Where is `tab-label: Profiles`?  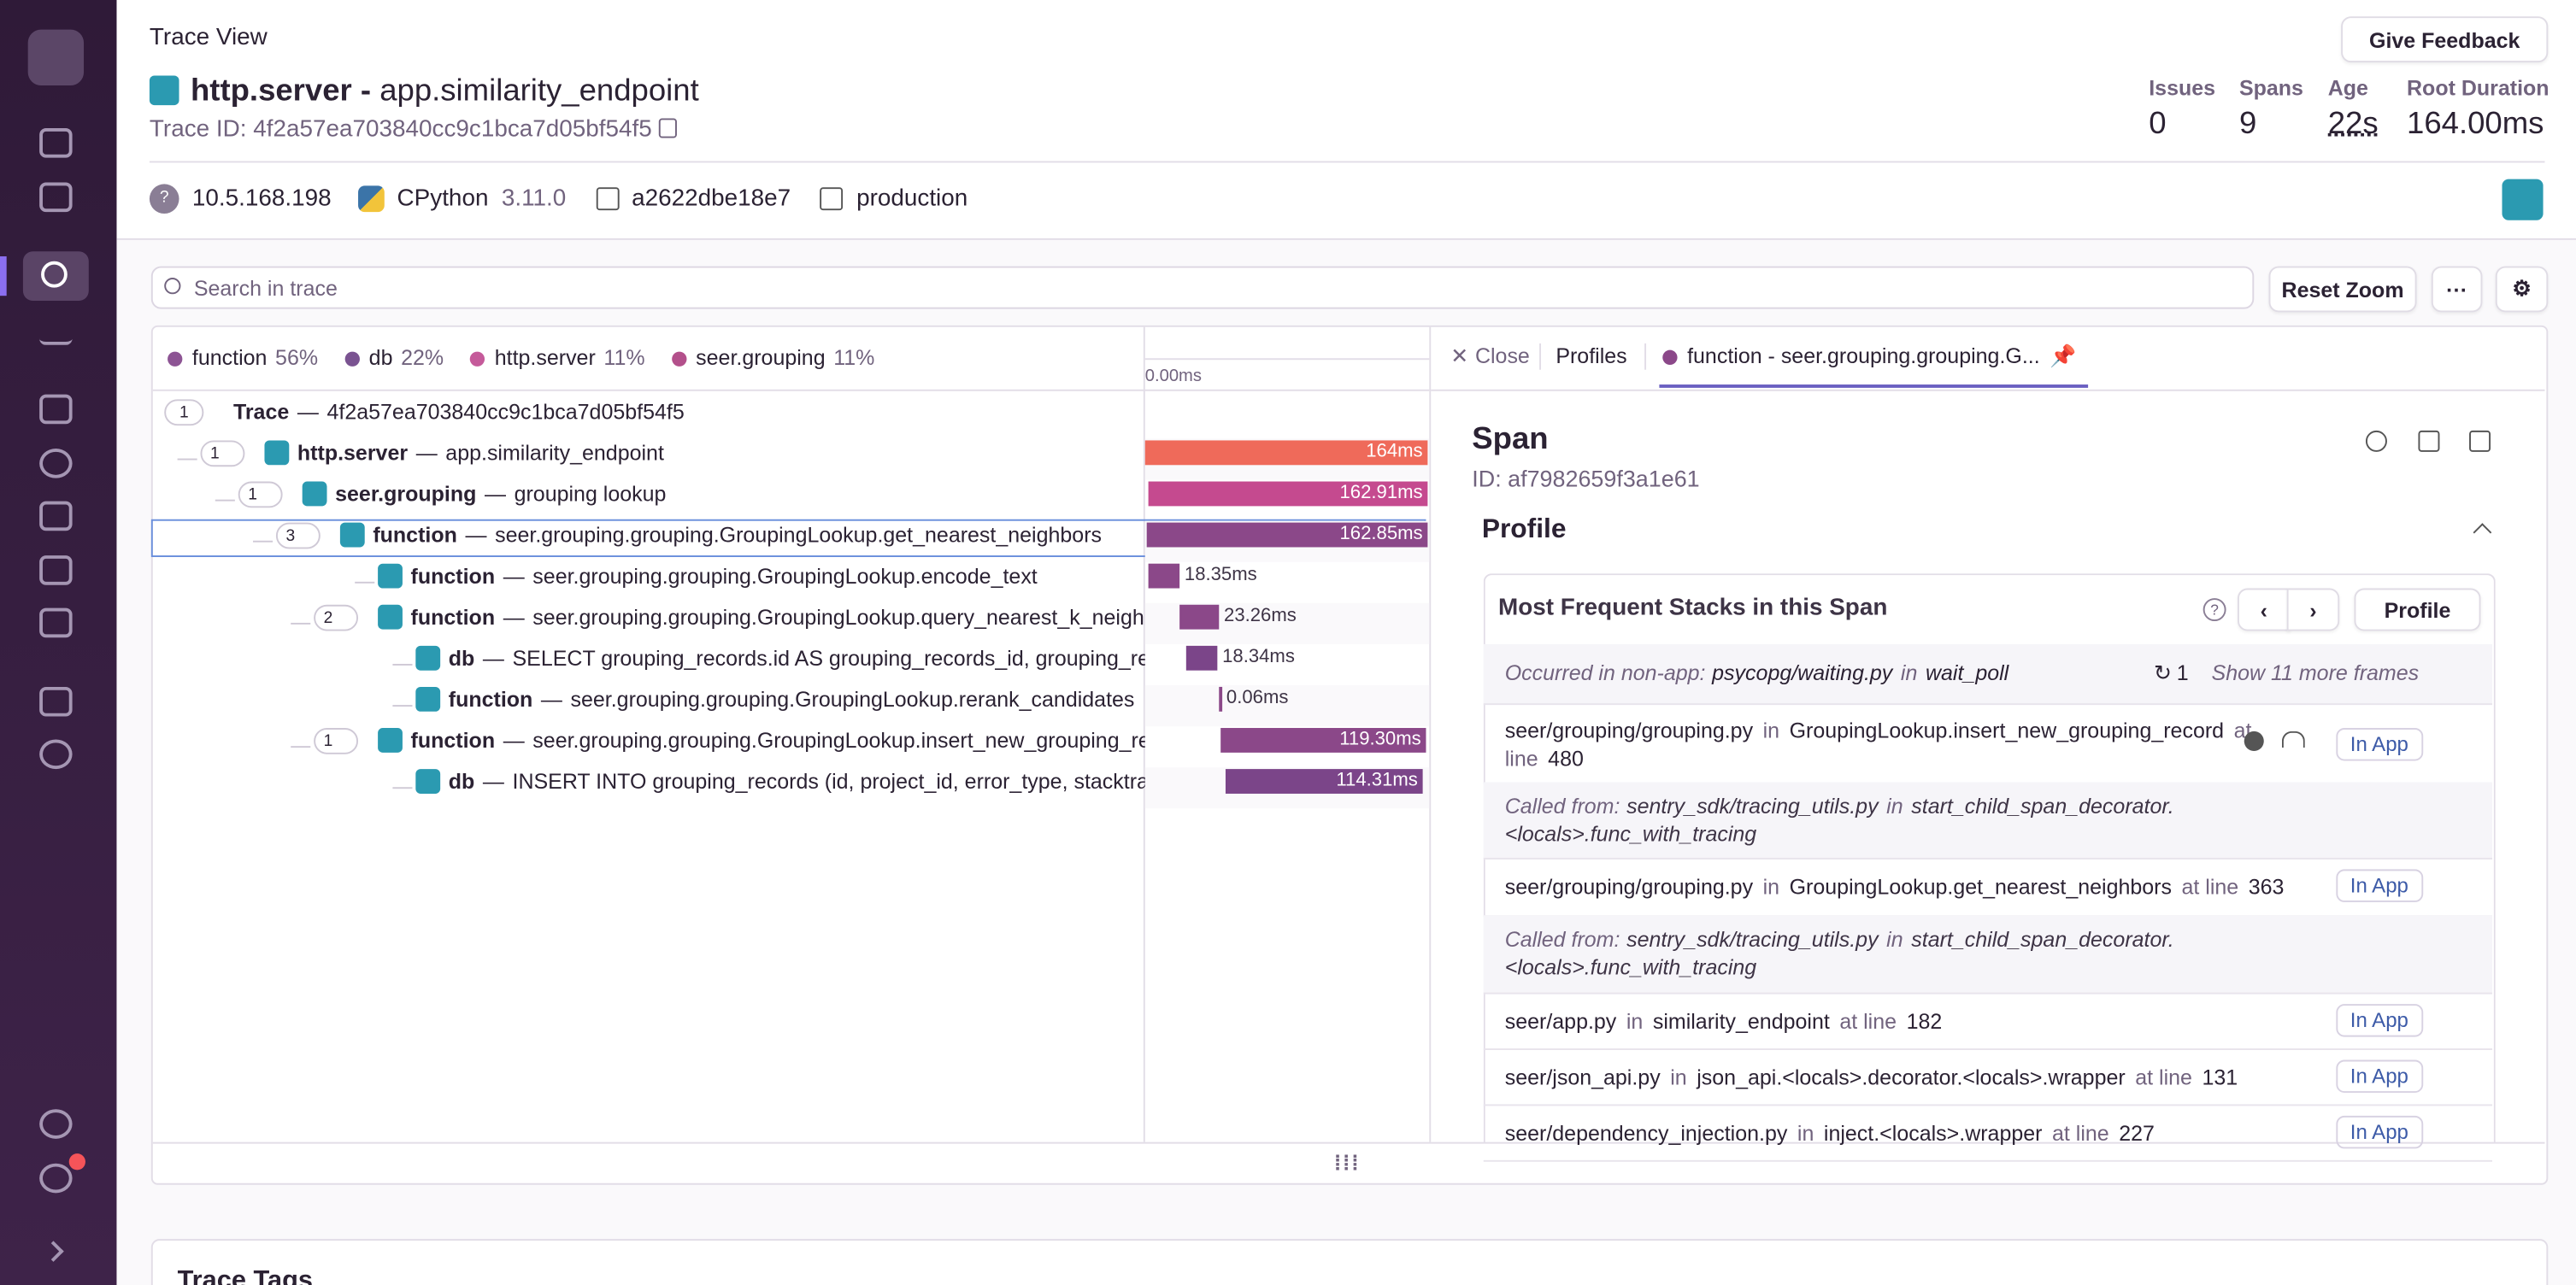
tab-label: Profiles is located at coordinates (1591, 355).